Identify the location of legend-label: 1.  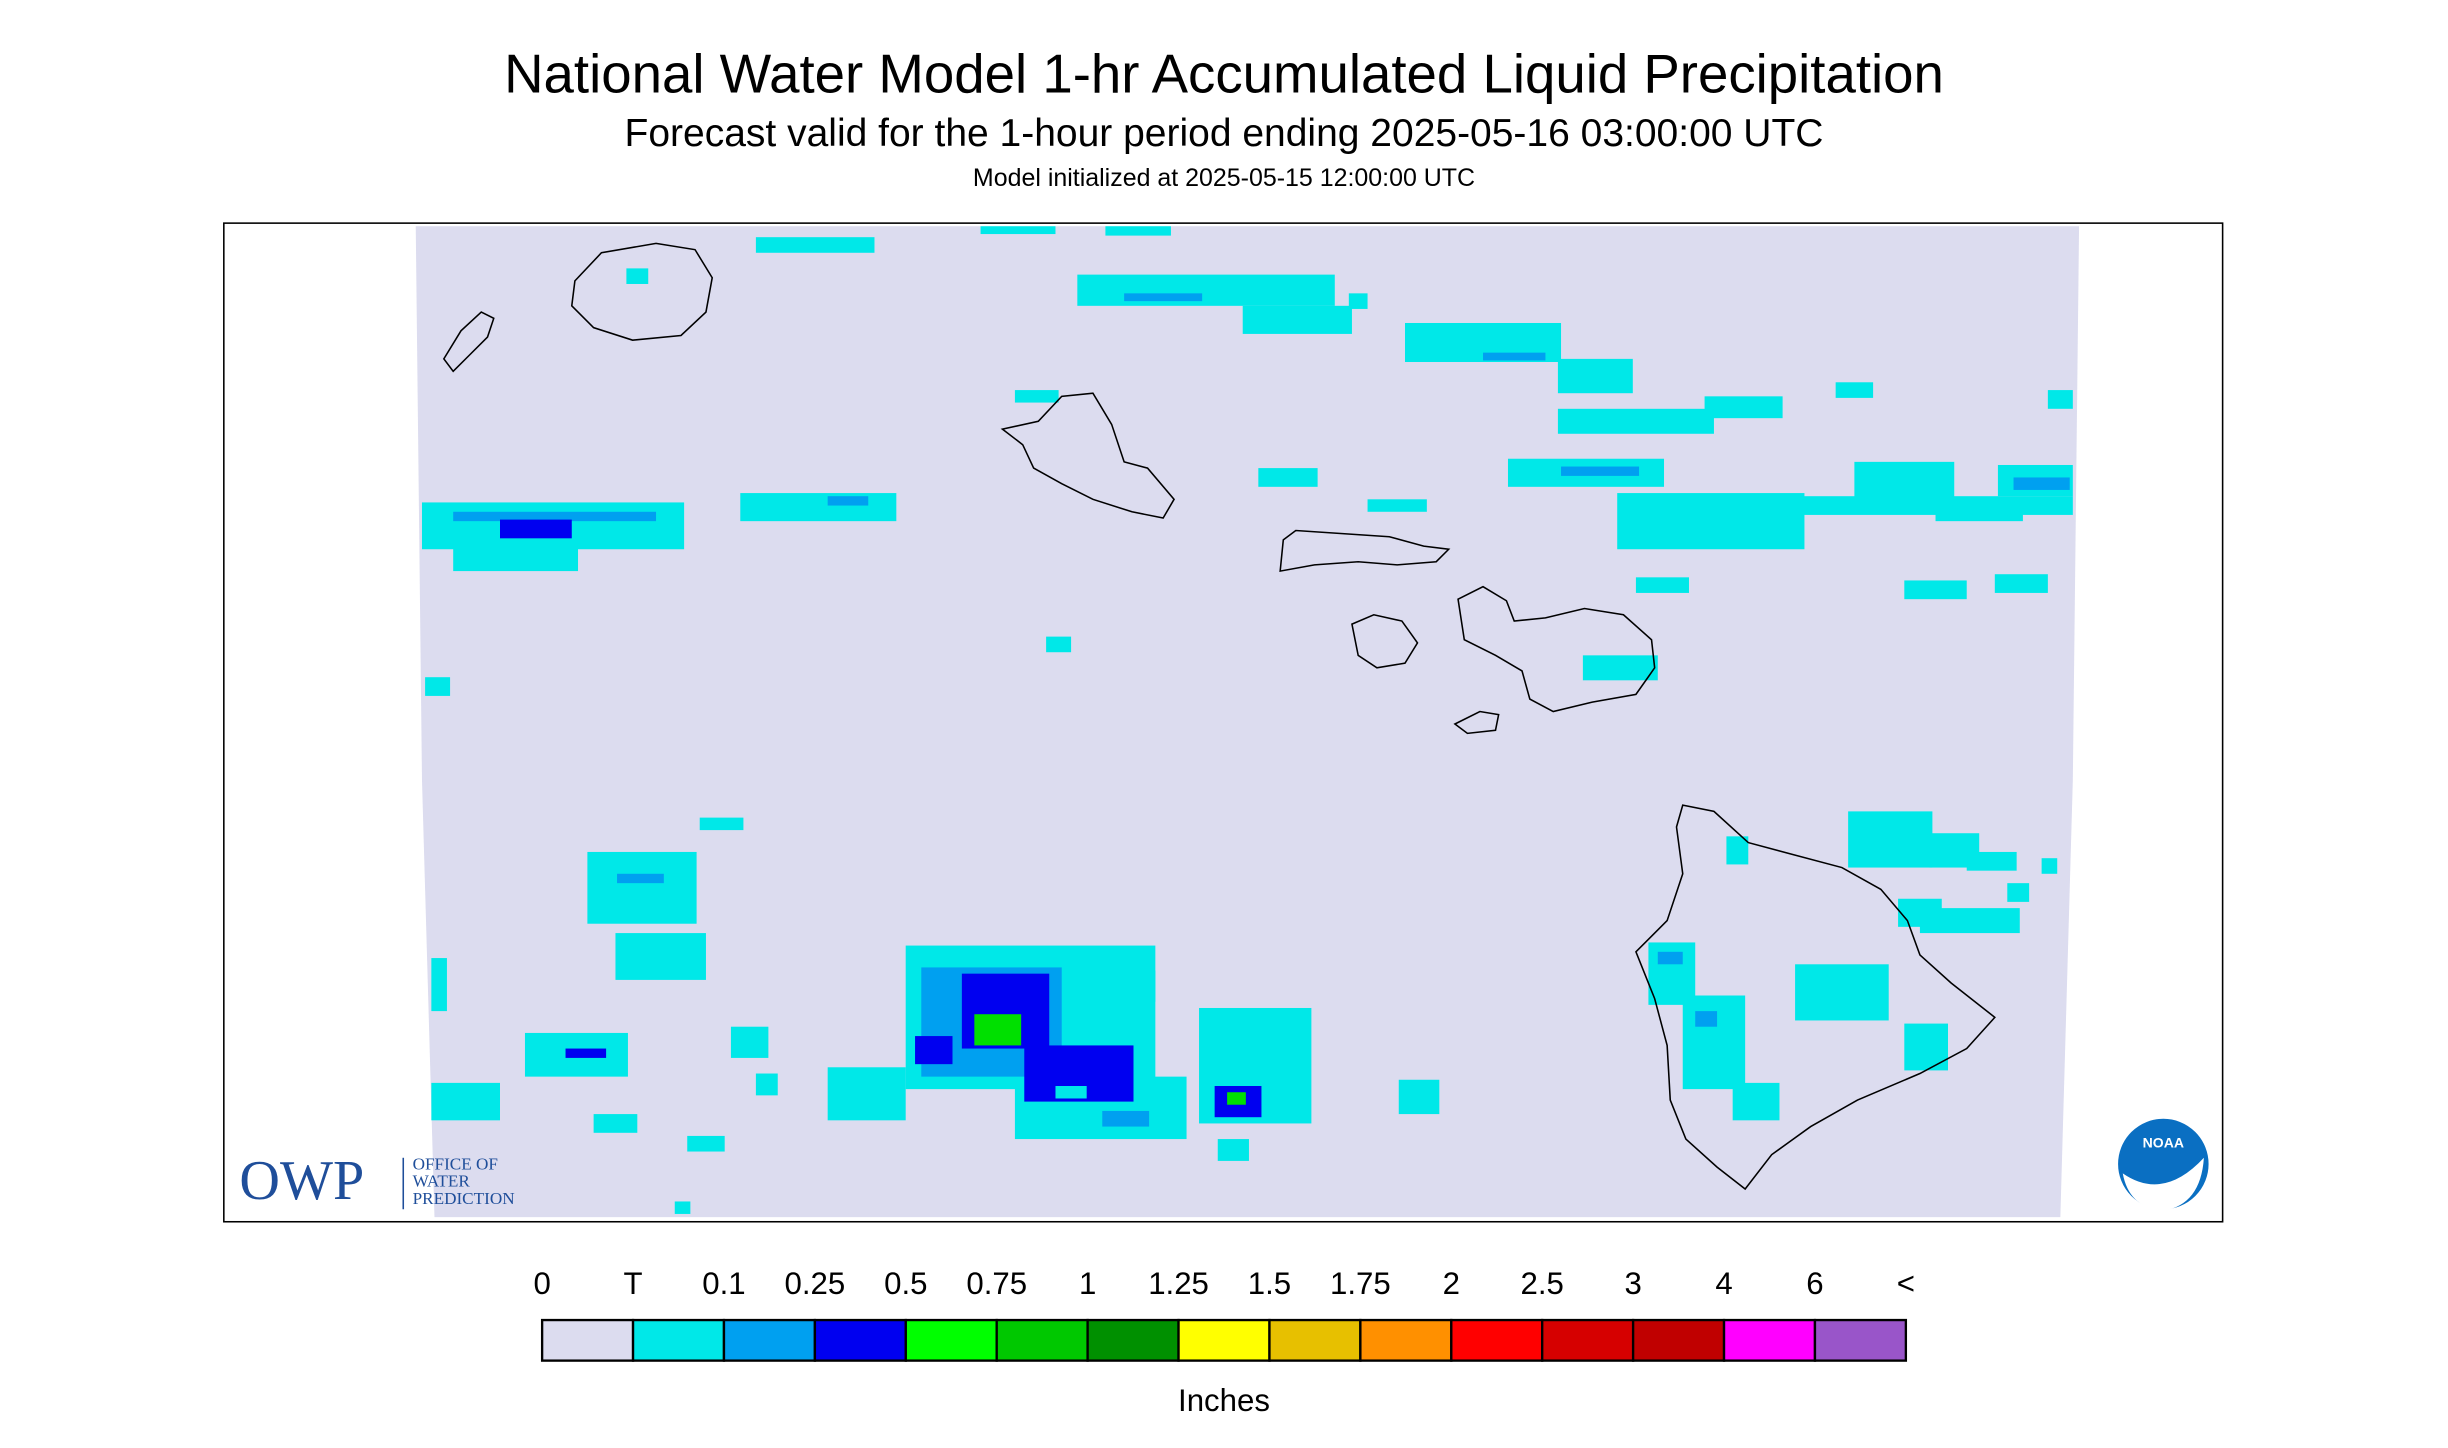
(1087, 1283).